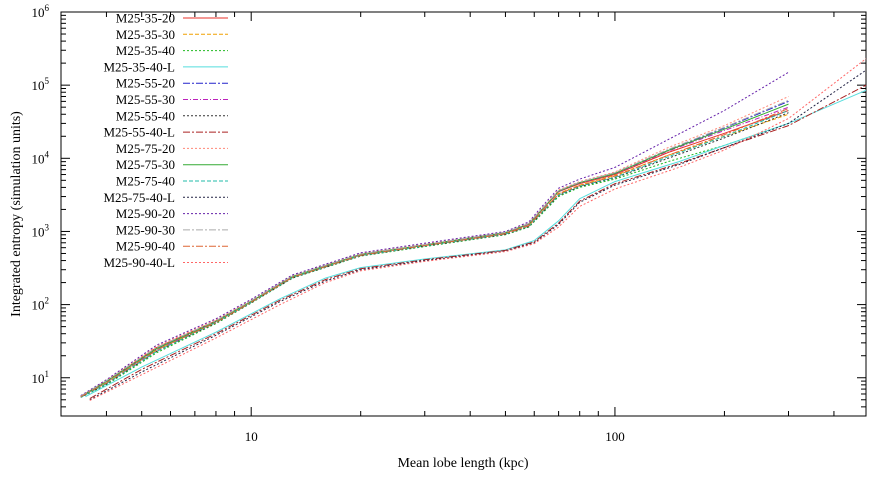  Describe the element at coordinates (145, 18) in the screenshot. I see `legend-label: M25-35-20` at that location.